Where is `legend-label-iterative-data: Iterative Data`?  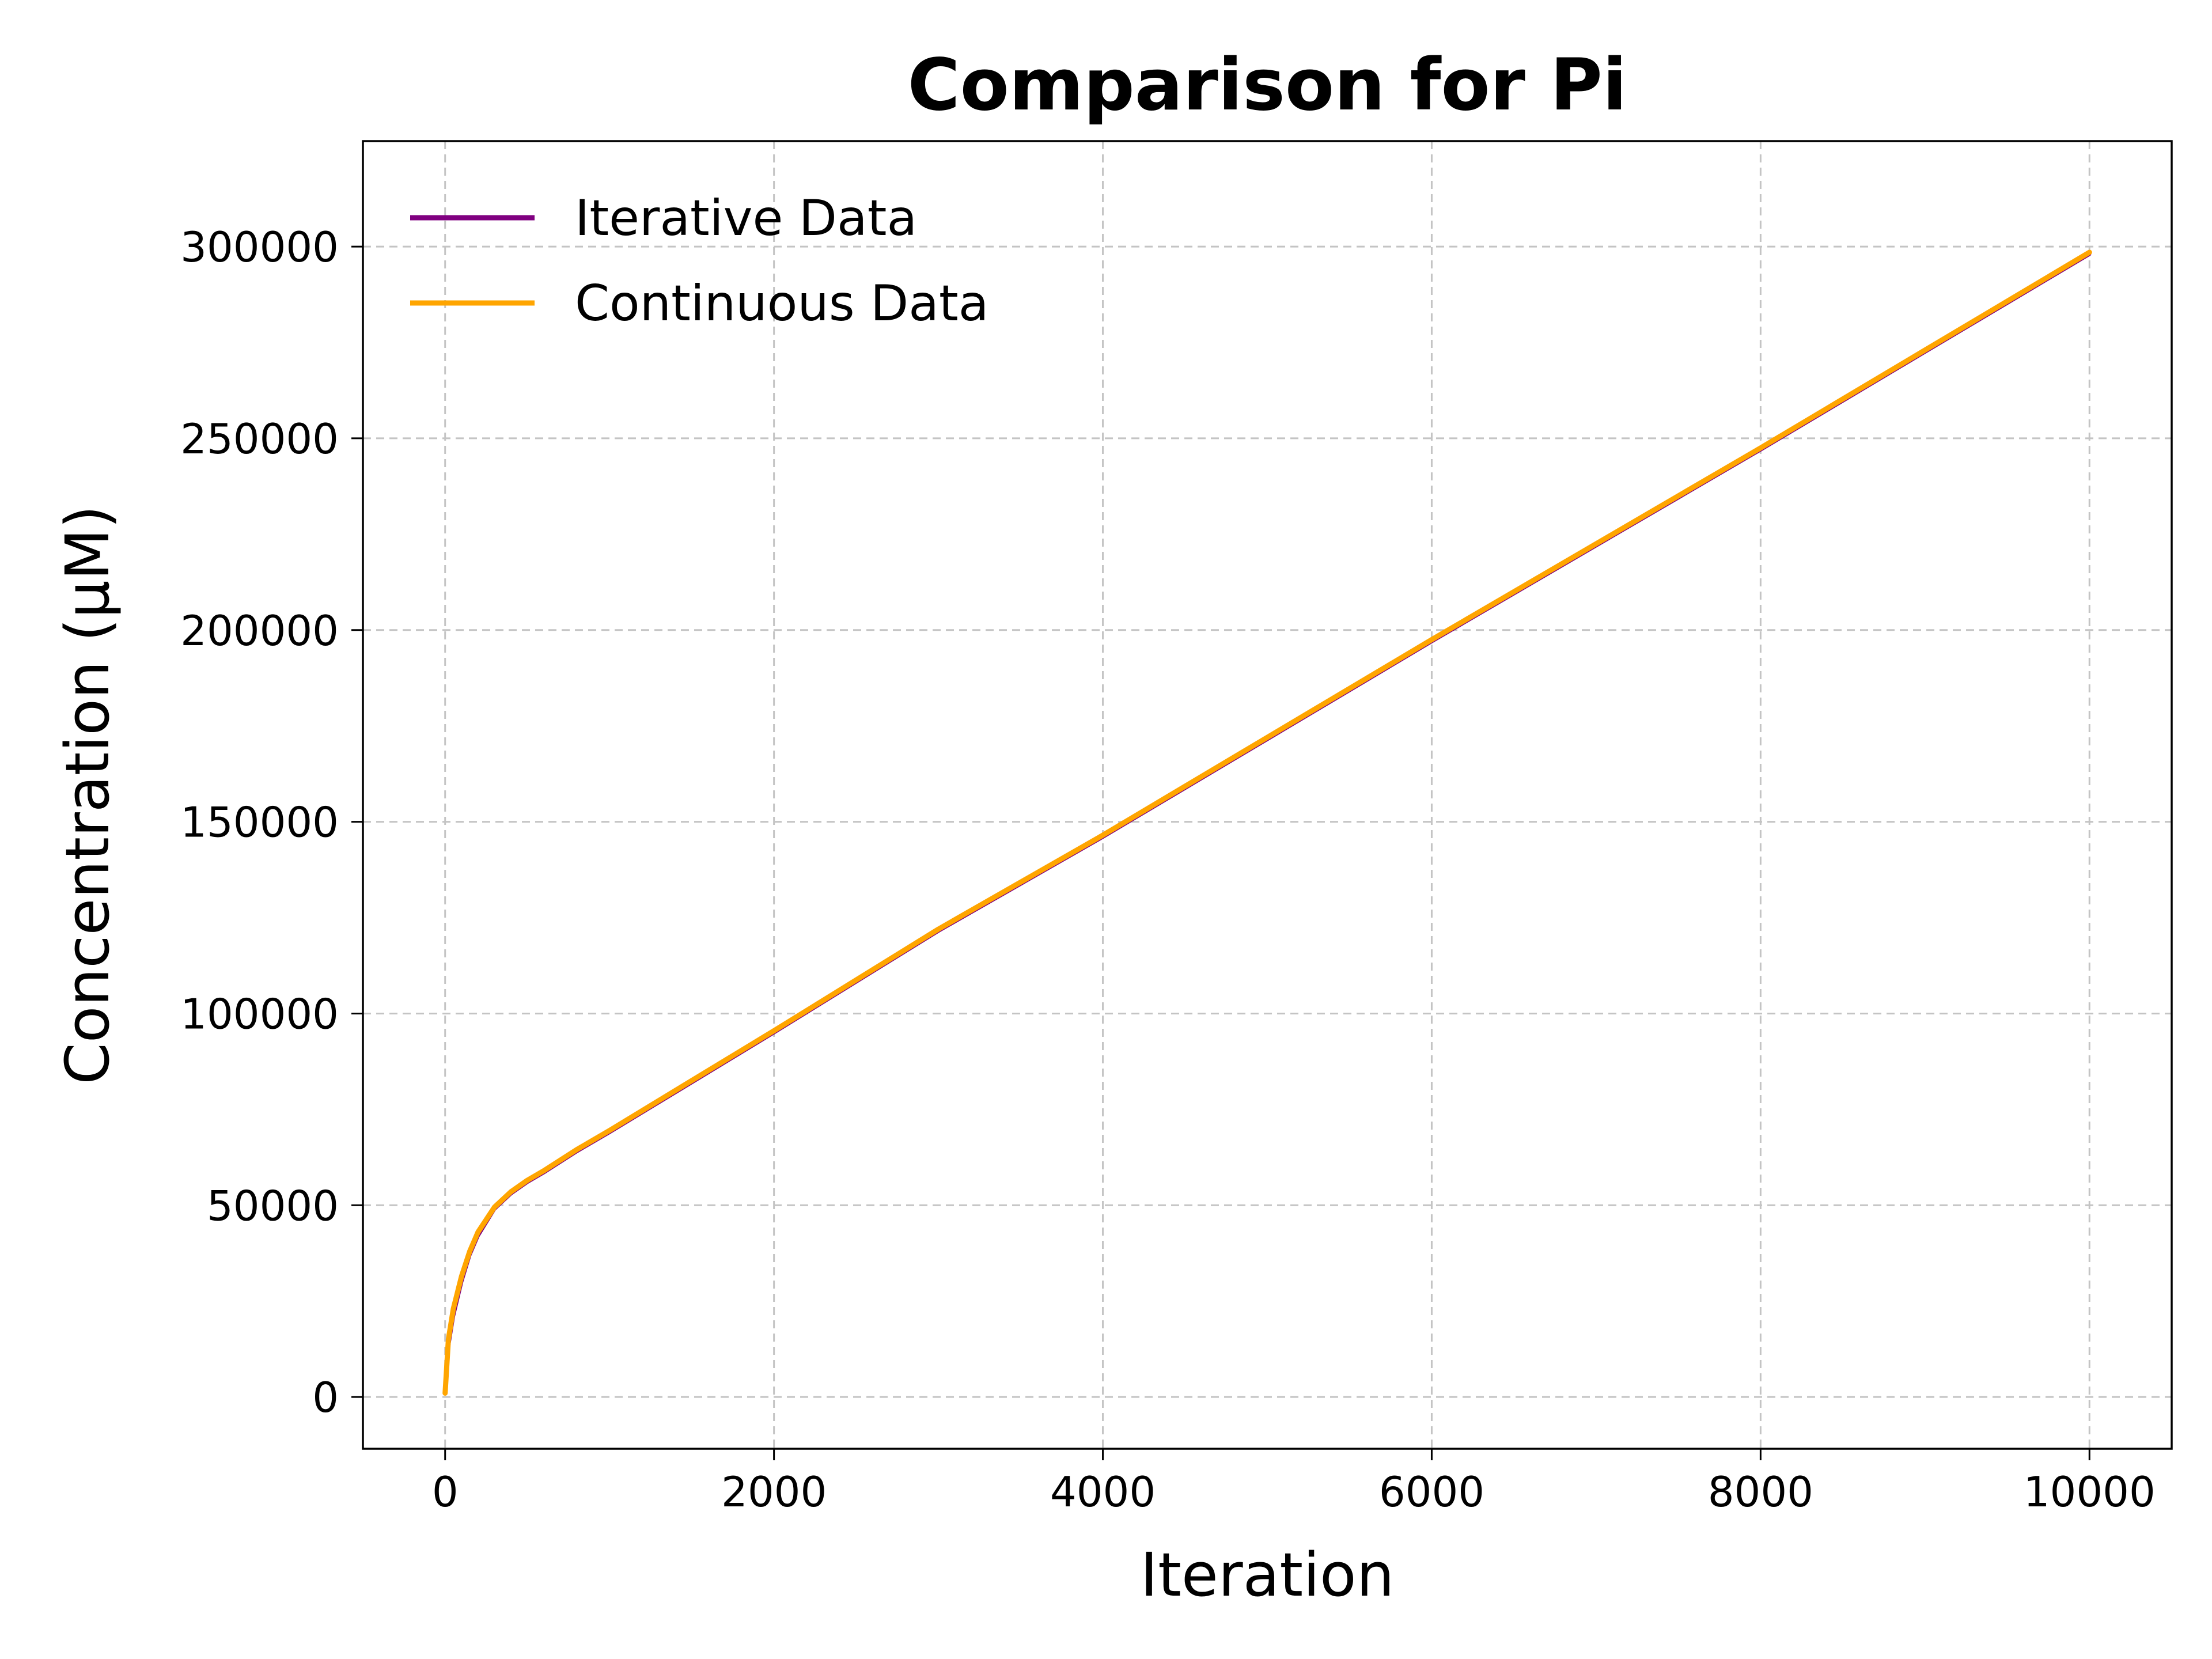
legend-label-iterative-data: Iterative Data is located at coordinates (746, 218).